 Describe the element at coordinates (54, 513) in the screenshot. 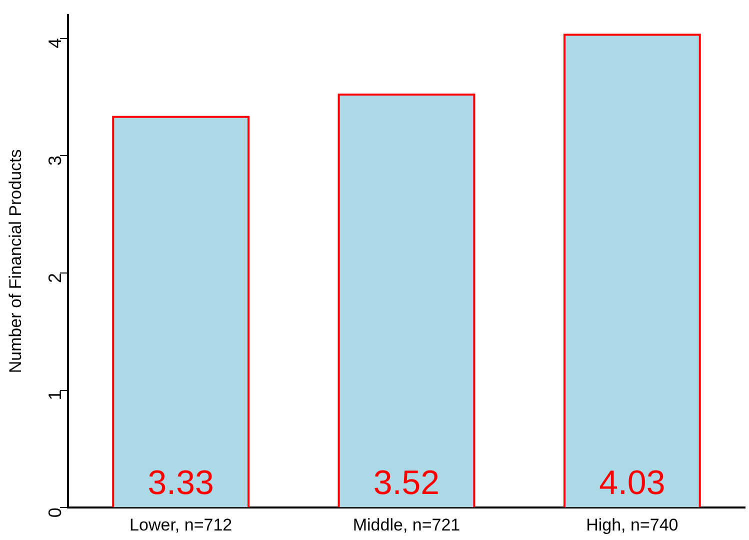

I see `y-tick-label: 0` at that location.